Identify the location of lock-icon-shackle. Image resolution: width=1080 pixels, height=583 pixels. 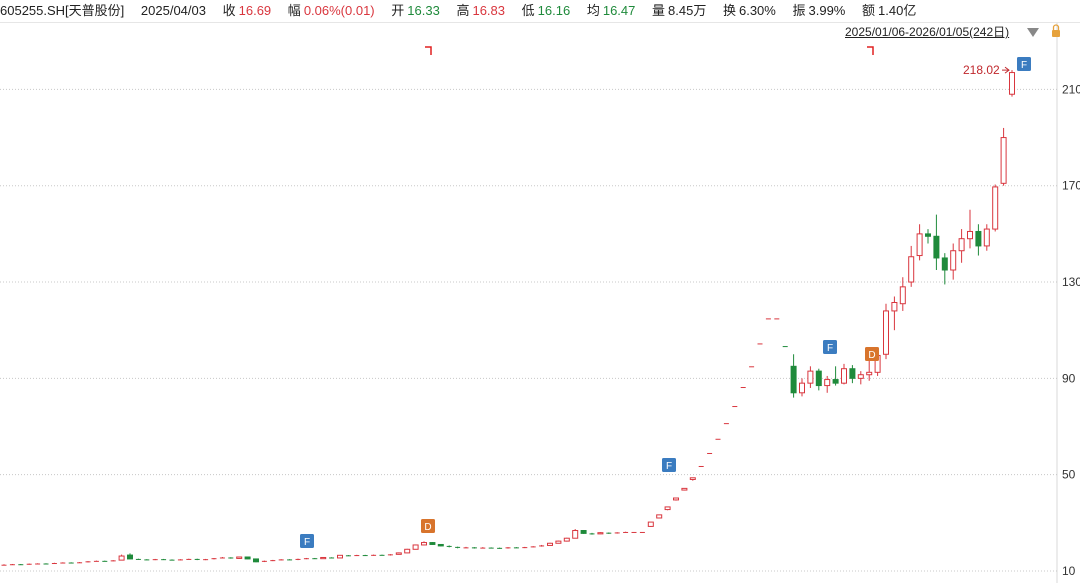
(1056, 27).